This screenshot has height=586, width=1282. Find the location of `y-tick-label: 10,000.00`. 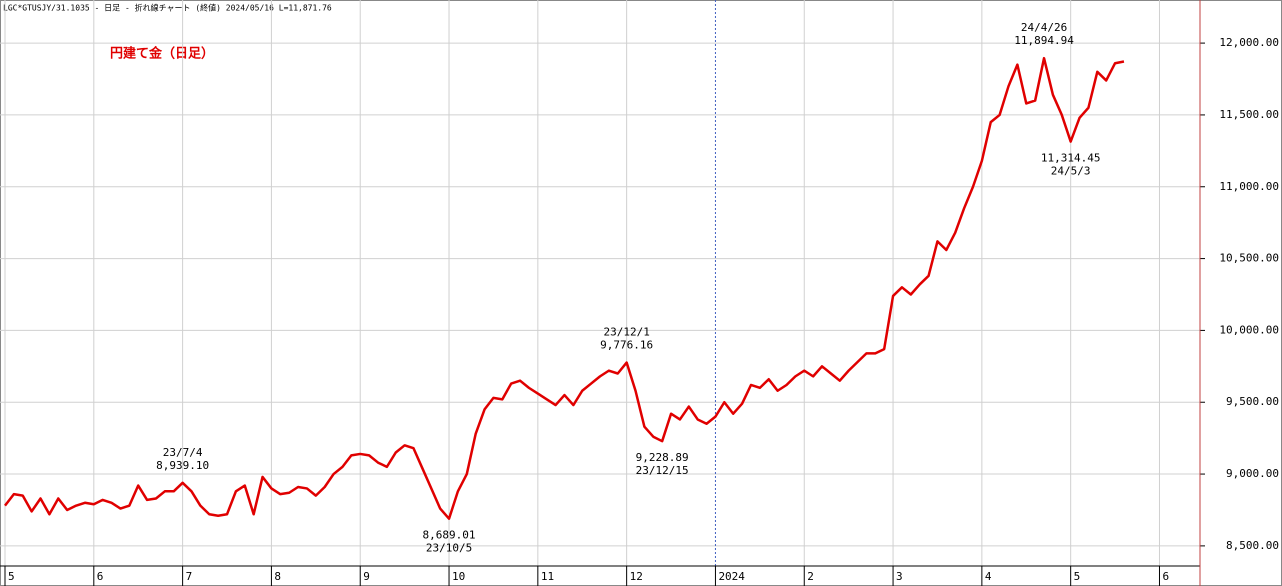

y-tick-label: 10,000.00 is located at coordinates (1249, 329).